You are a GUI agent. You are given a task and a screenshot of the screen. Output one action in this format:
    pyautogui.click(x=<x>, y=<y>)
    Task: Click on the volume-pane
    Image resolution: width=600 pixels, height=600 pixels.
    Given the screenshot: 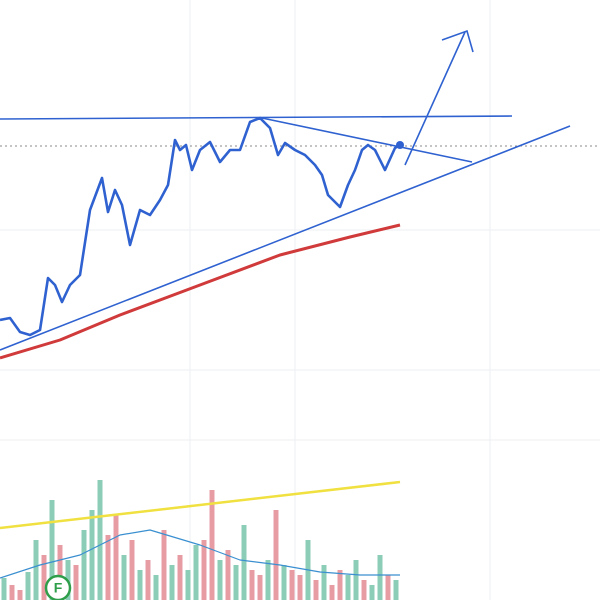 What is the action you would take?
    pyautogui.click(x=200, y=540)
    